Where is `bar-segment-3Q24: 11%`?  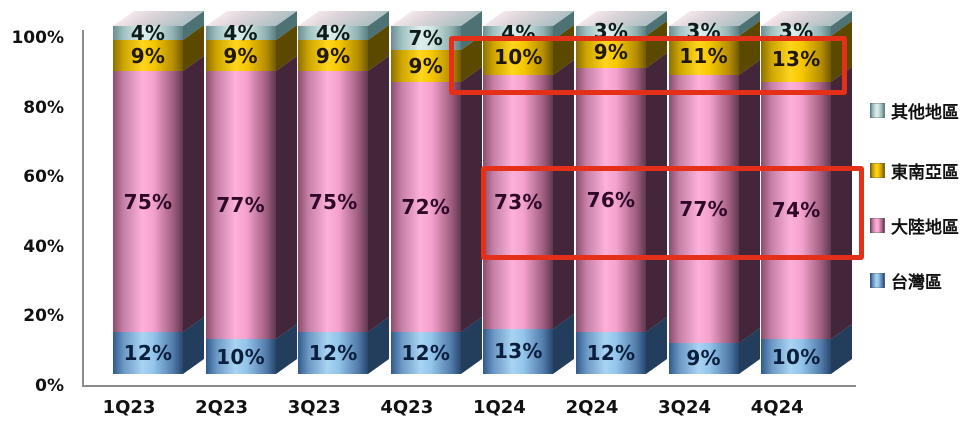 bar-segment-3Q24: 11% is located at coordinates (703, 55).